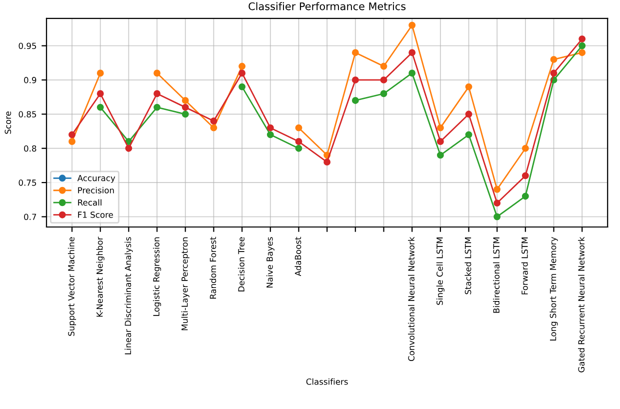 This screenshot has width=620, height=409. Describe the element at coordinates (72, 286) in the screenshot. I see `x-tick-label: Support Vector Machine` at that location.